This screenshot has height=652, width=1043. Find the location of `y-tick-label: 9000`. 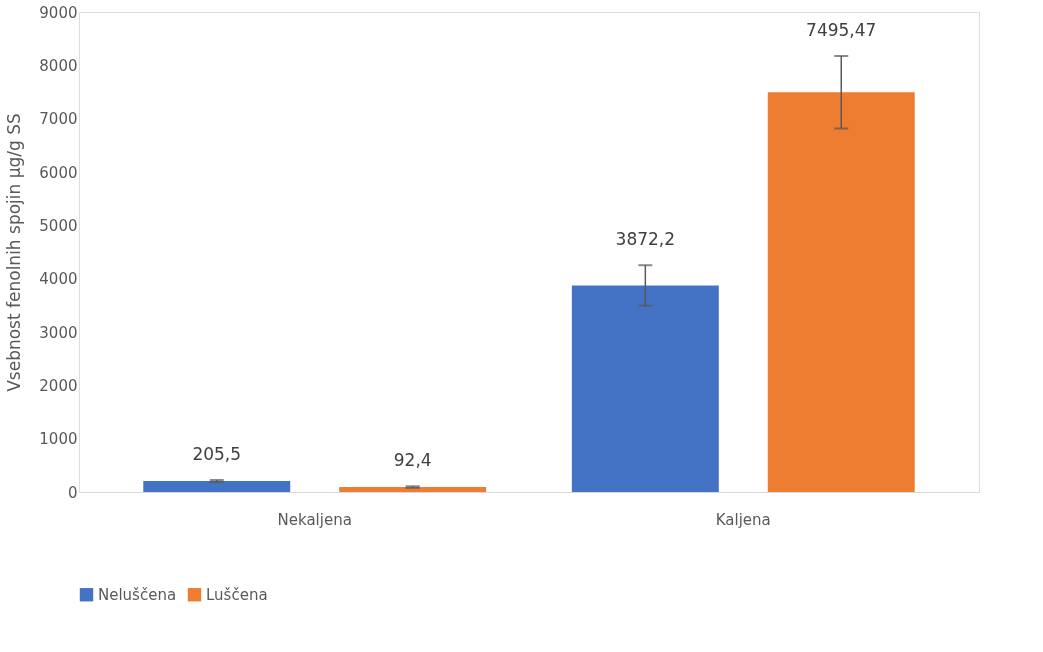

y-tick-label: 9000 is located at coordinates (58, 12).